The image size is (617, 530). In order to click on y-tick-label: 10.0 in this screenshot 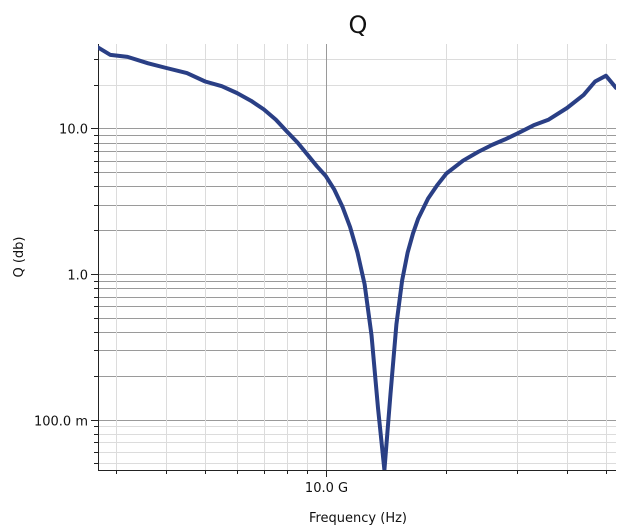, I will do `click(73, 130)`.